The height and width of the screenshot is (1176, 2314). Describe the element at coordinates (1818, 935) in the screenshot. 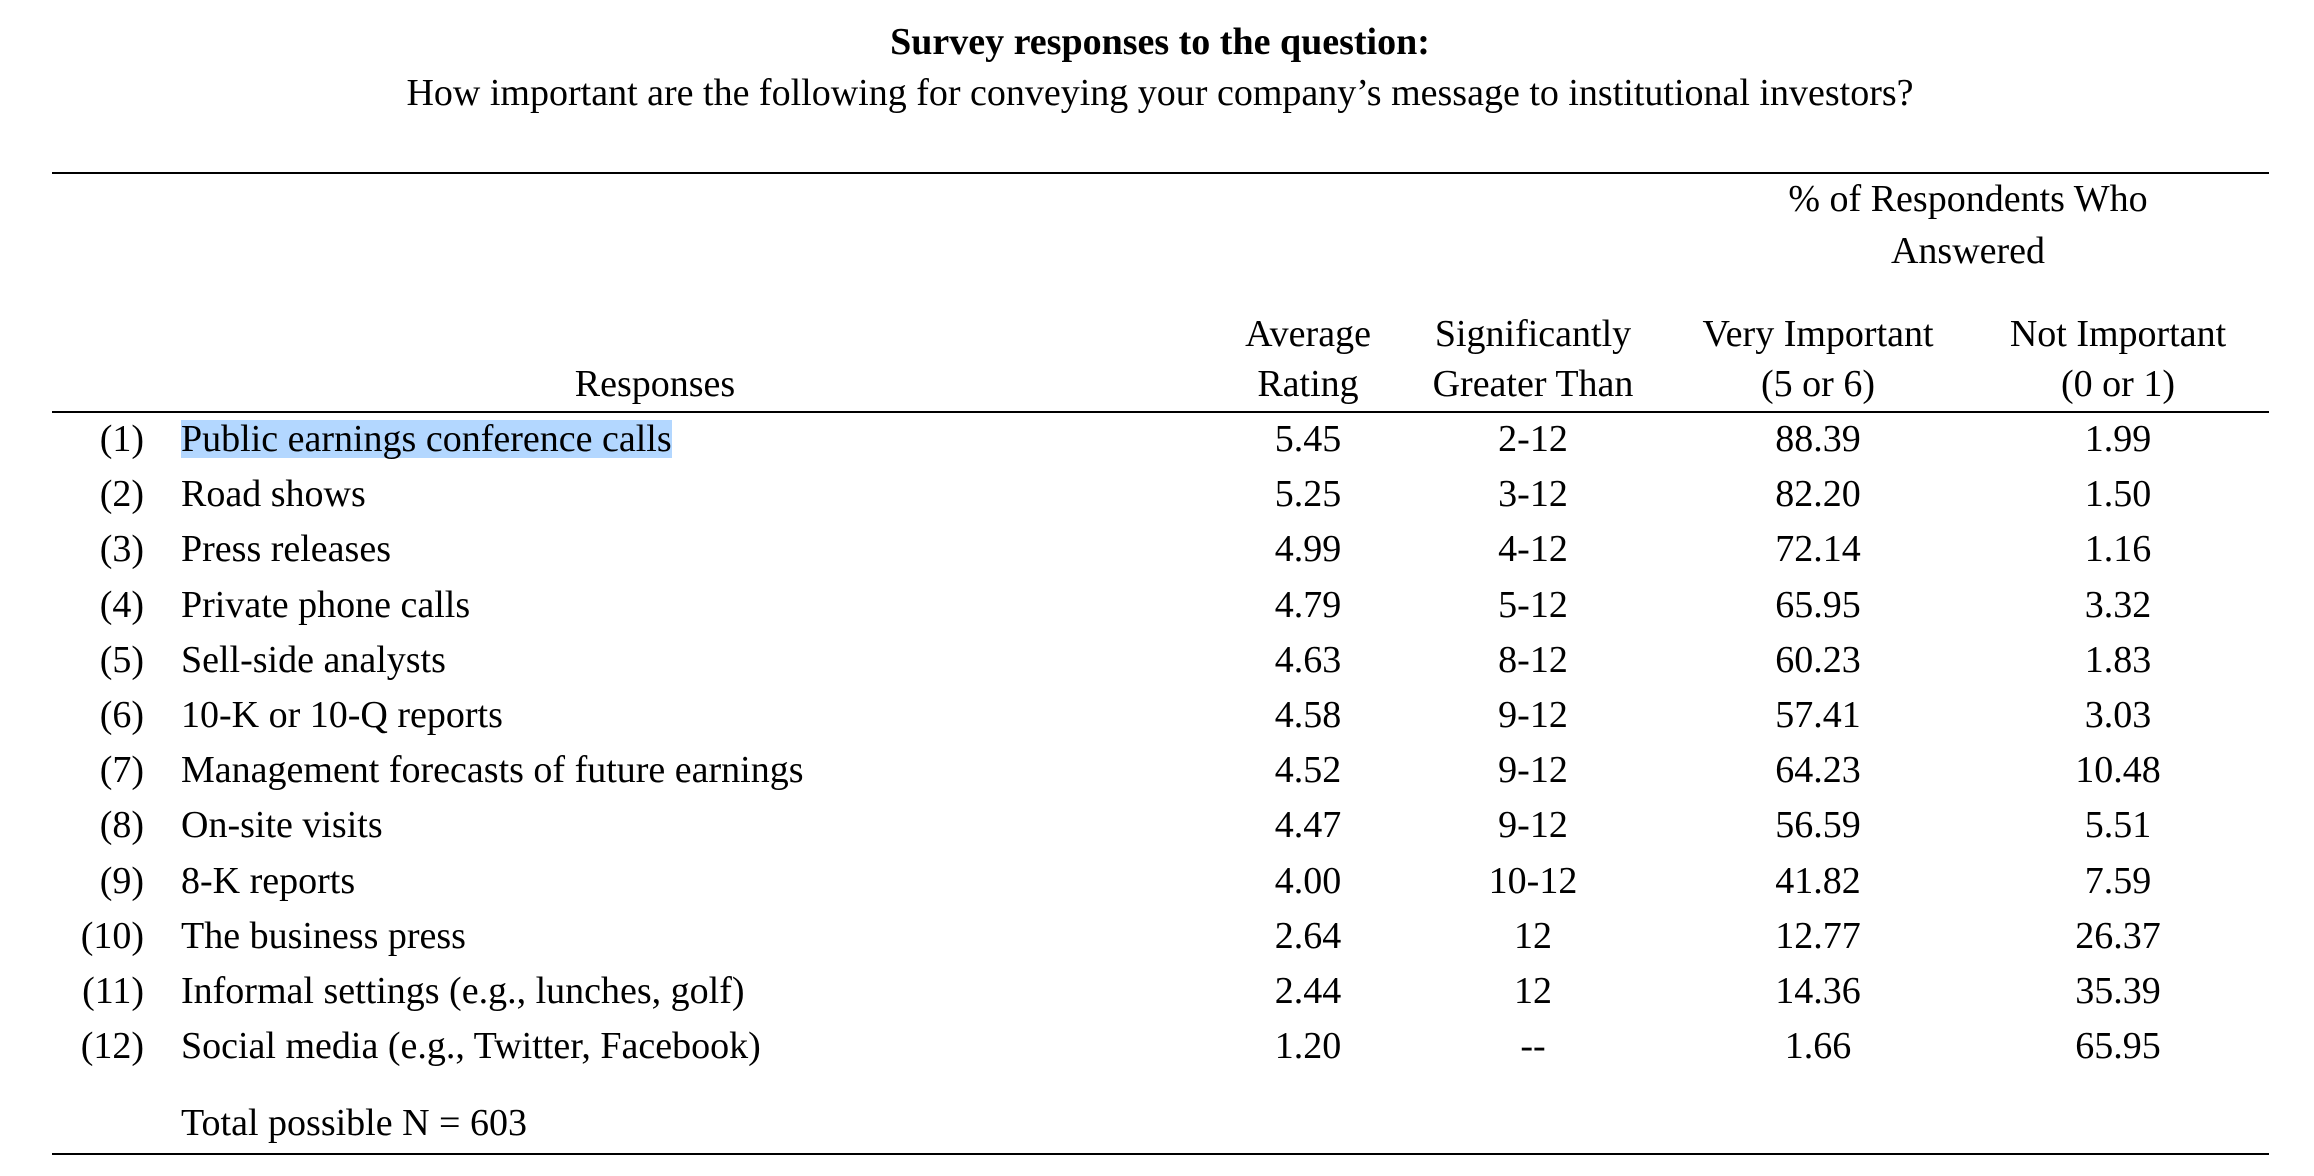

I see `cell: 12.77` at that location.